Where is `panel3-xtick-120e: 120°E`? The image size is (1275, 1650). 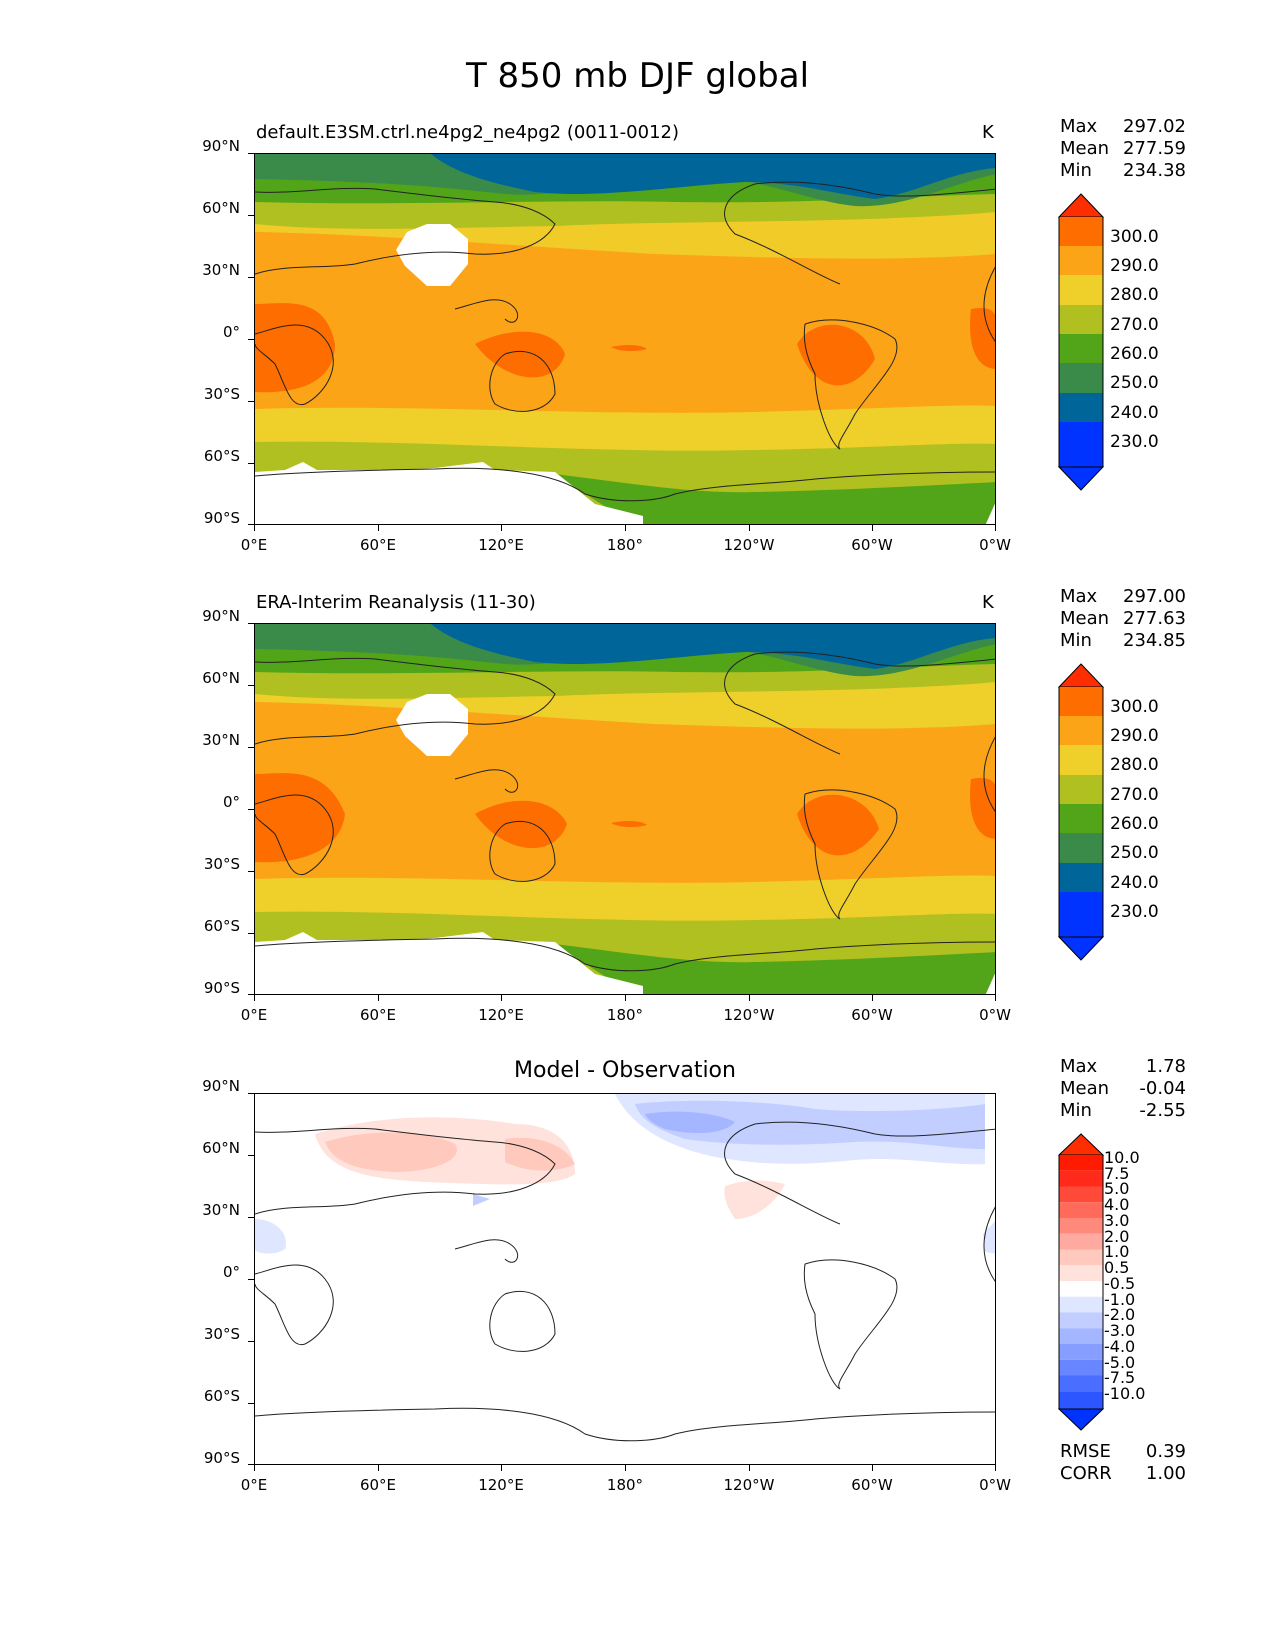
panel3-xtick-120e: 120°E is located at coordinates (501, 1485).